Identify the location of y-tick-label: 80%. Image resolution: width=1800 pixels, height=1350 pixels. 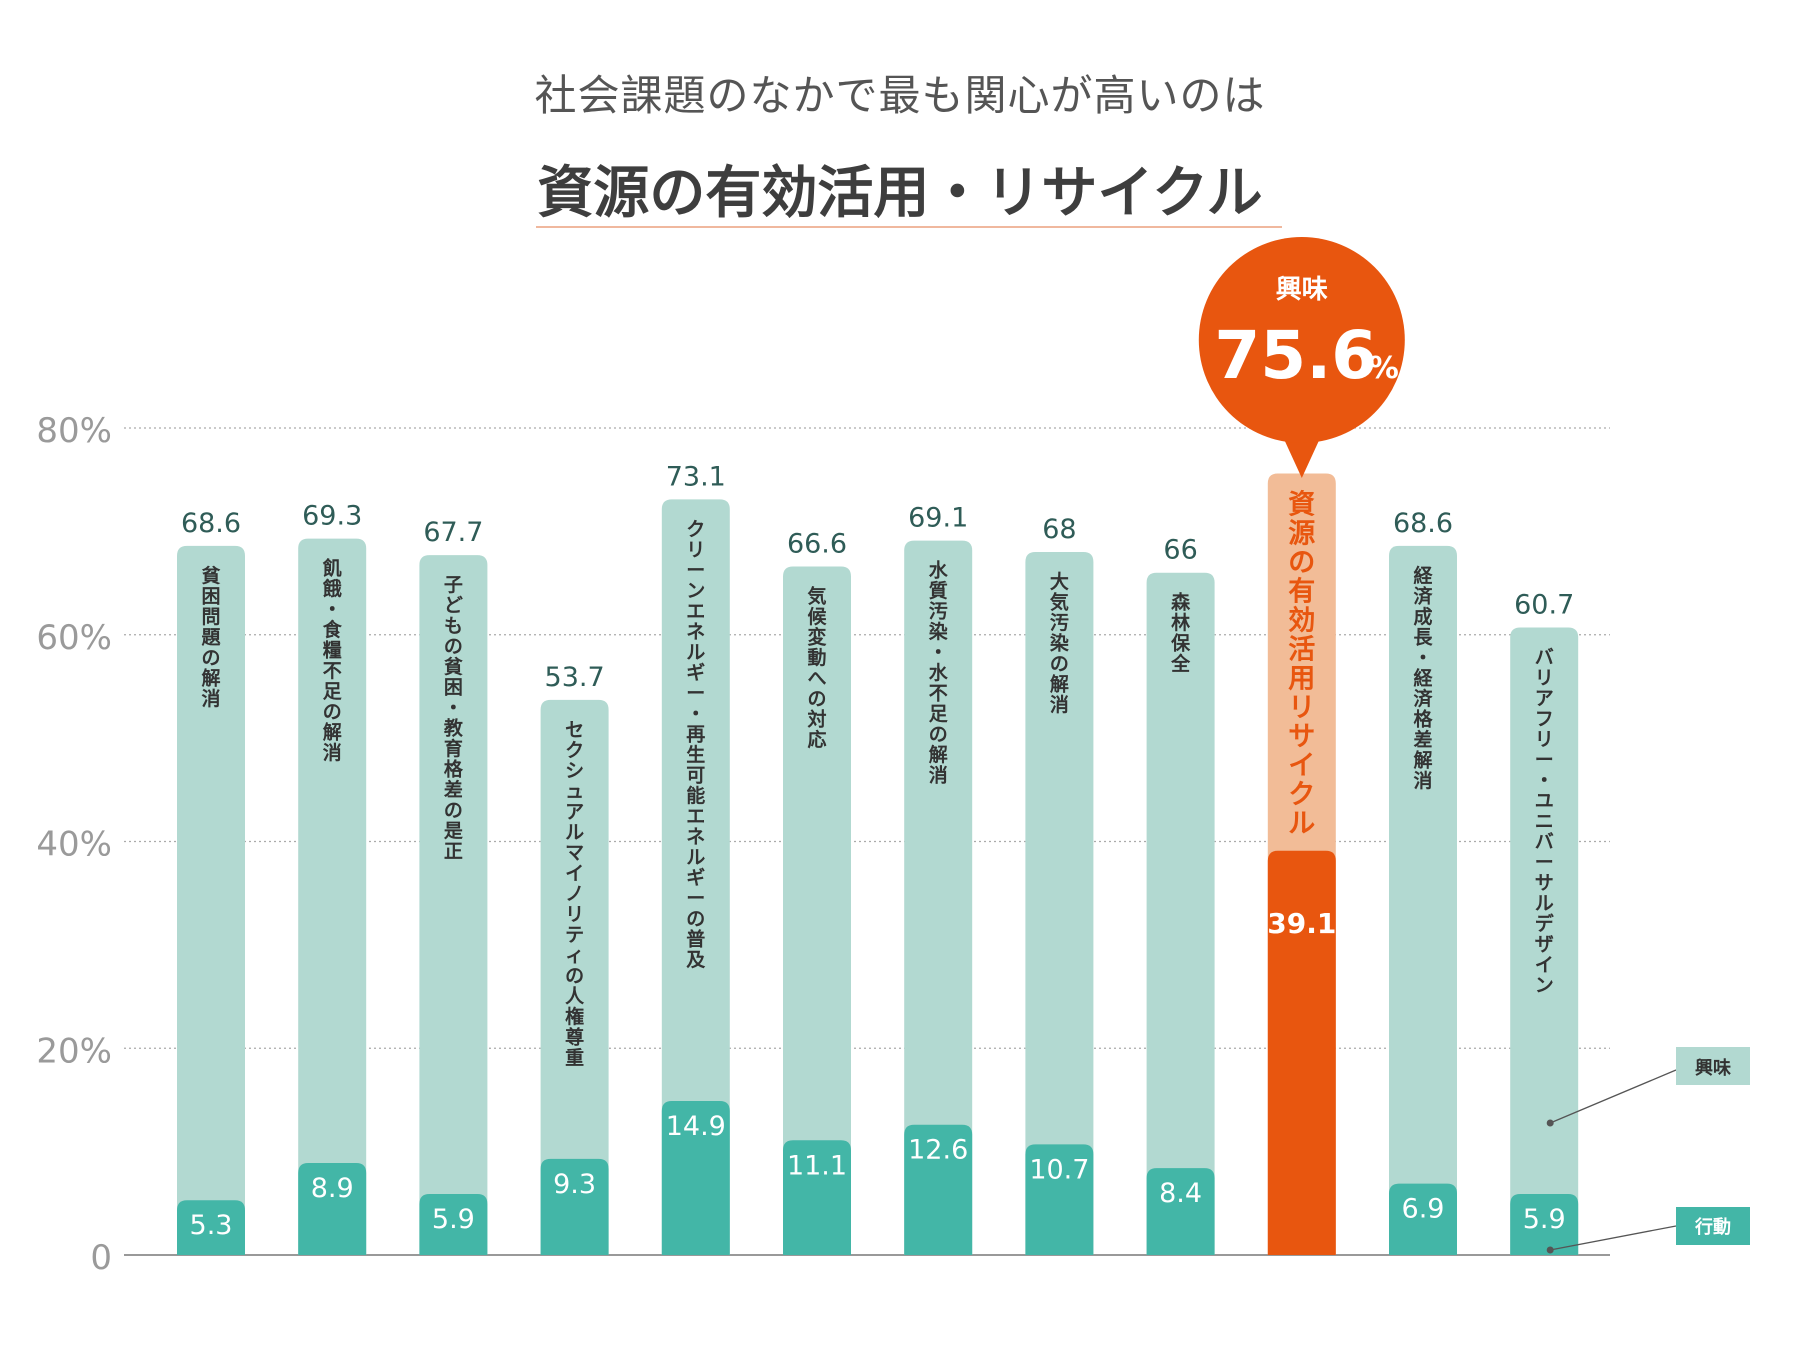
(74, 431).